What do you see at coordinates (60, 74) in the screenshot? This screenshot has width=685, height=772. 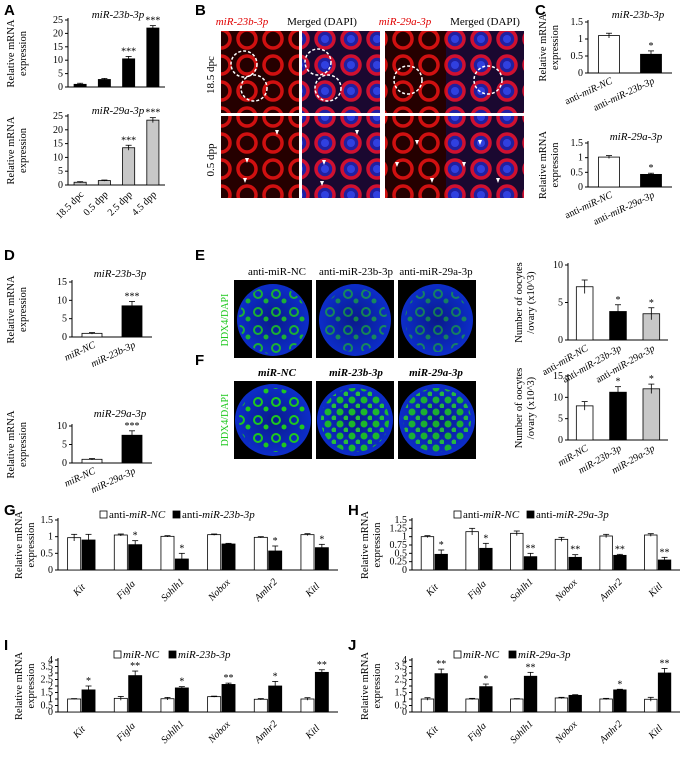 I see `y-tick-label: 5` at bounding box center [60, 74].